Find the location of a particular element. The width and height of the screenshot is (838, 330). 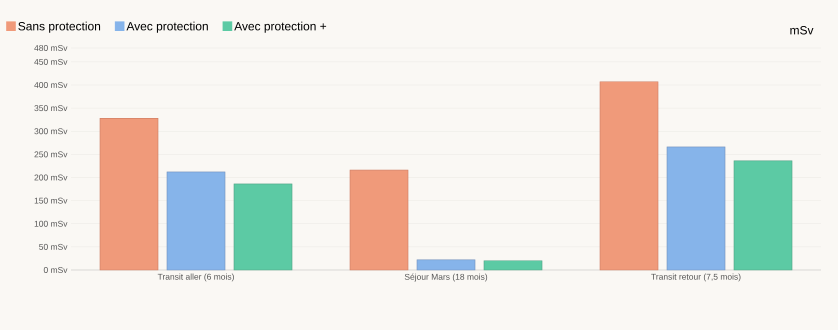

x-tick-label: Transit retour (7,5 mois) is located at coordinates (695, 278).